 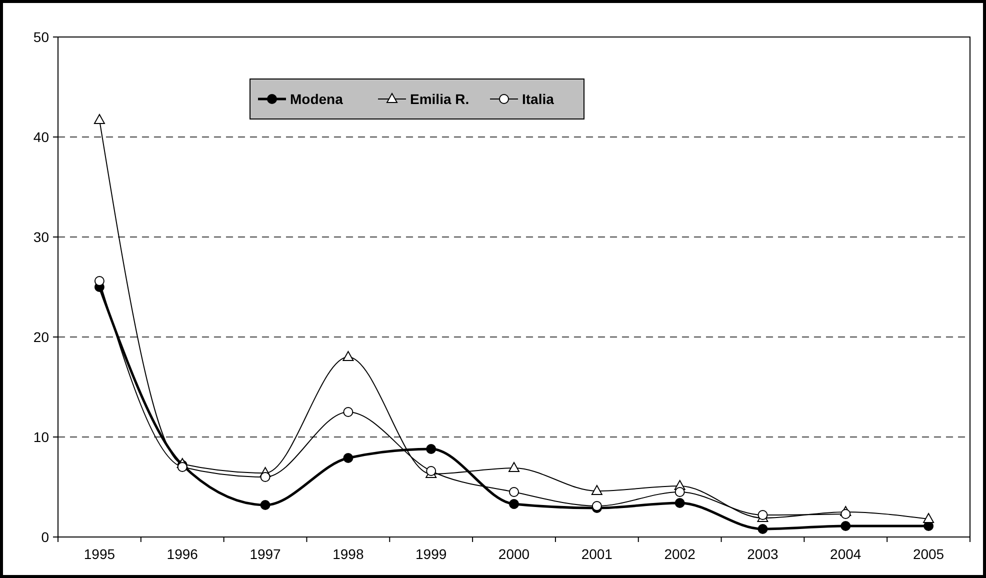 What do you see at coordinates (41, 36) in the screenshot?
I see `y-tick-label: 50` at bounding box center [41, 36].